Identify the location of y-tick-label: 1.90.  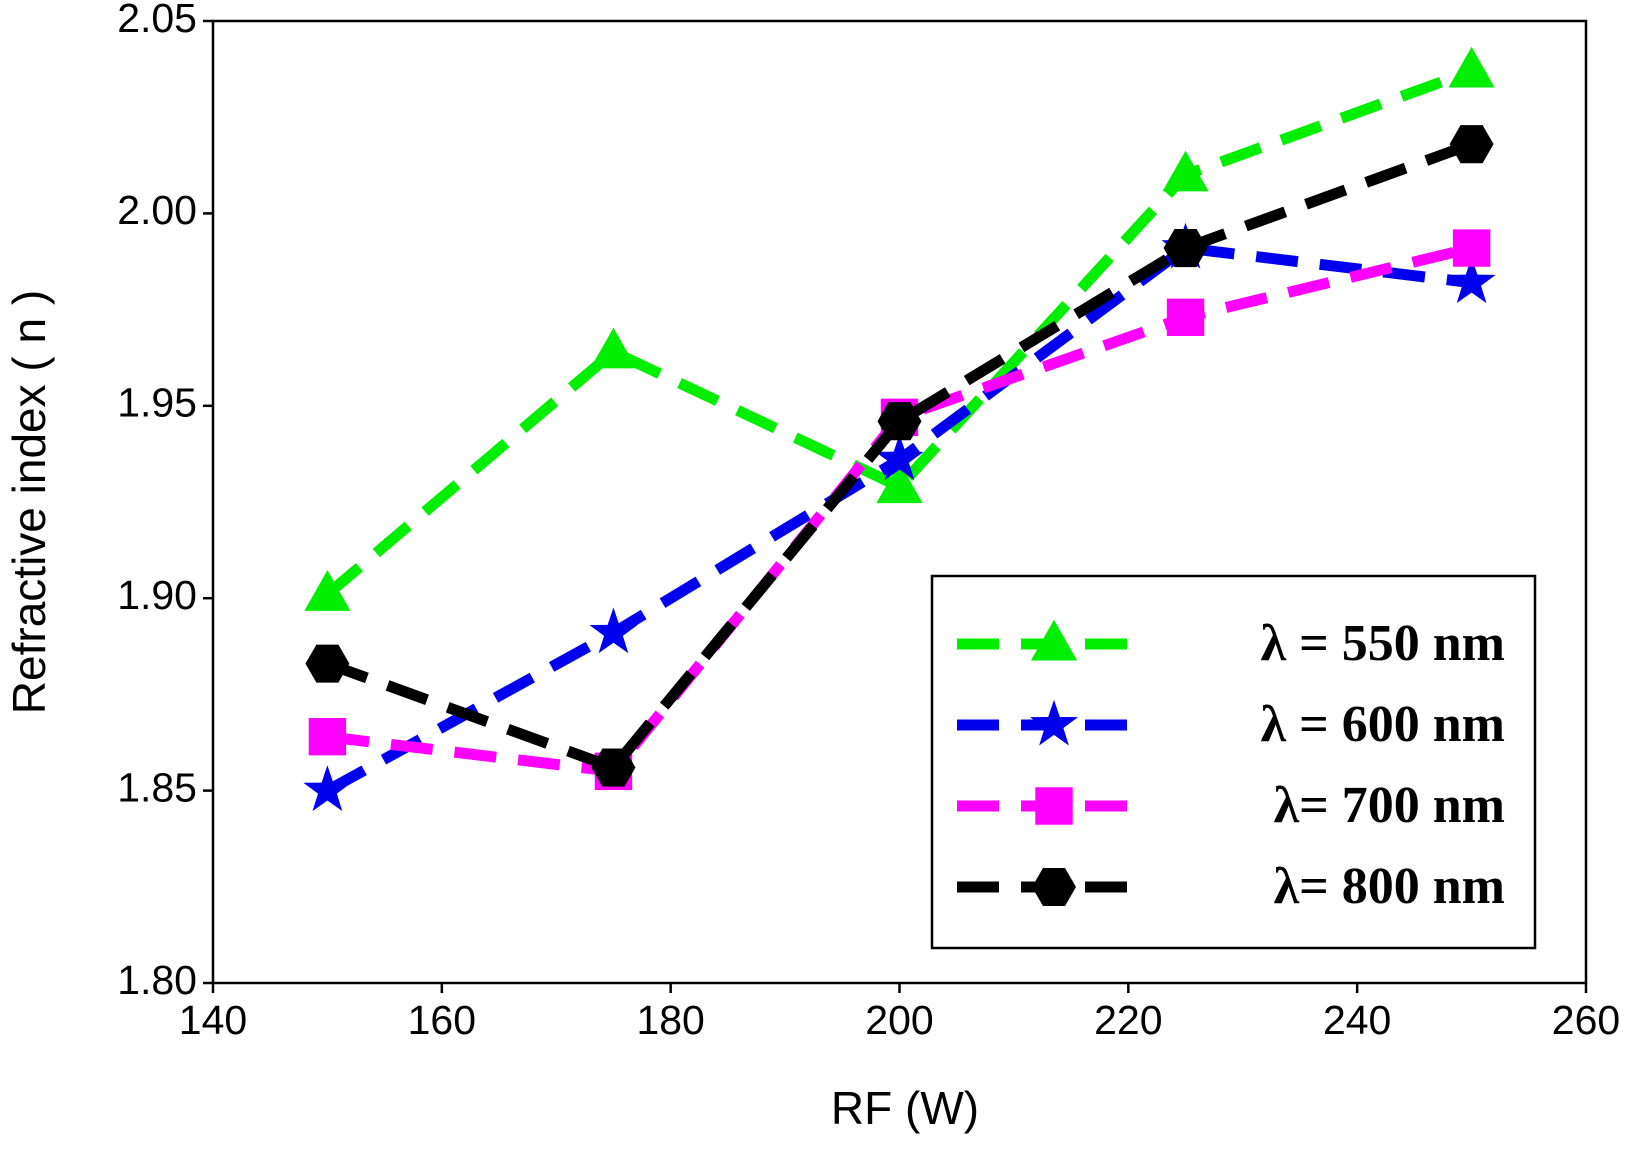
(157, 595).